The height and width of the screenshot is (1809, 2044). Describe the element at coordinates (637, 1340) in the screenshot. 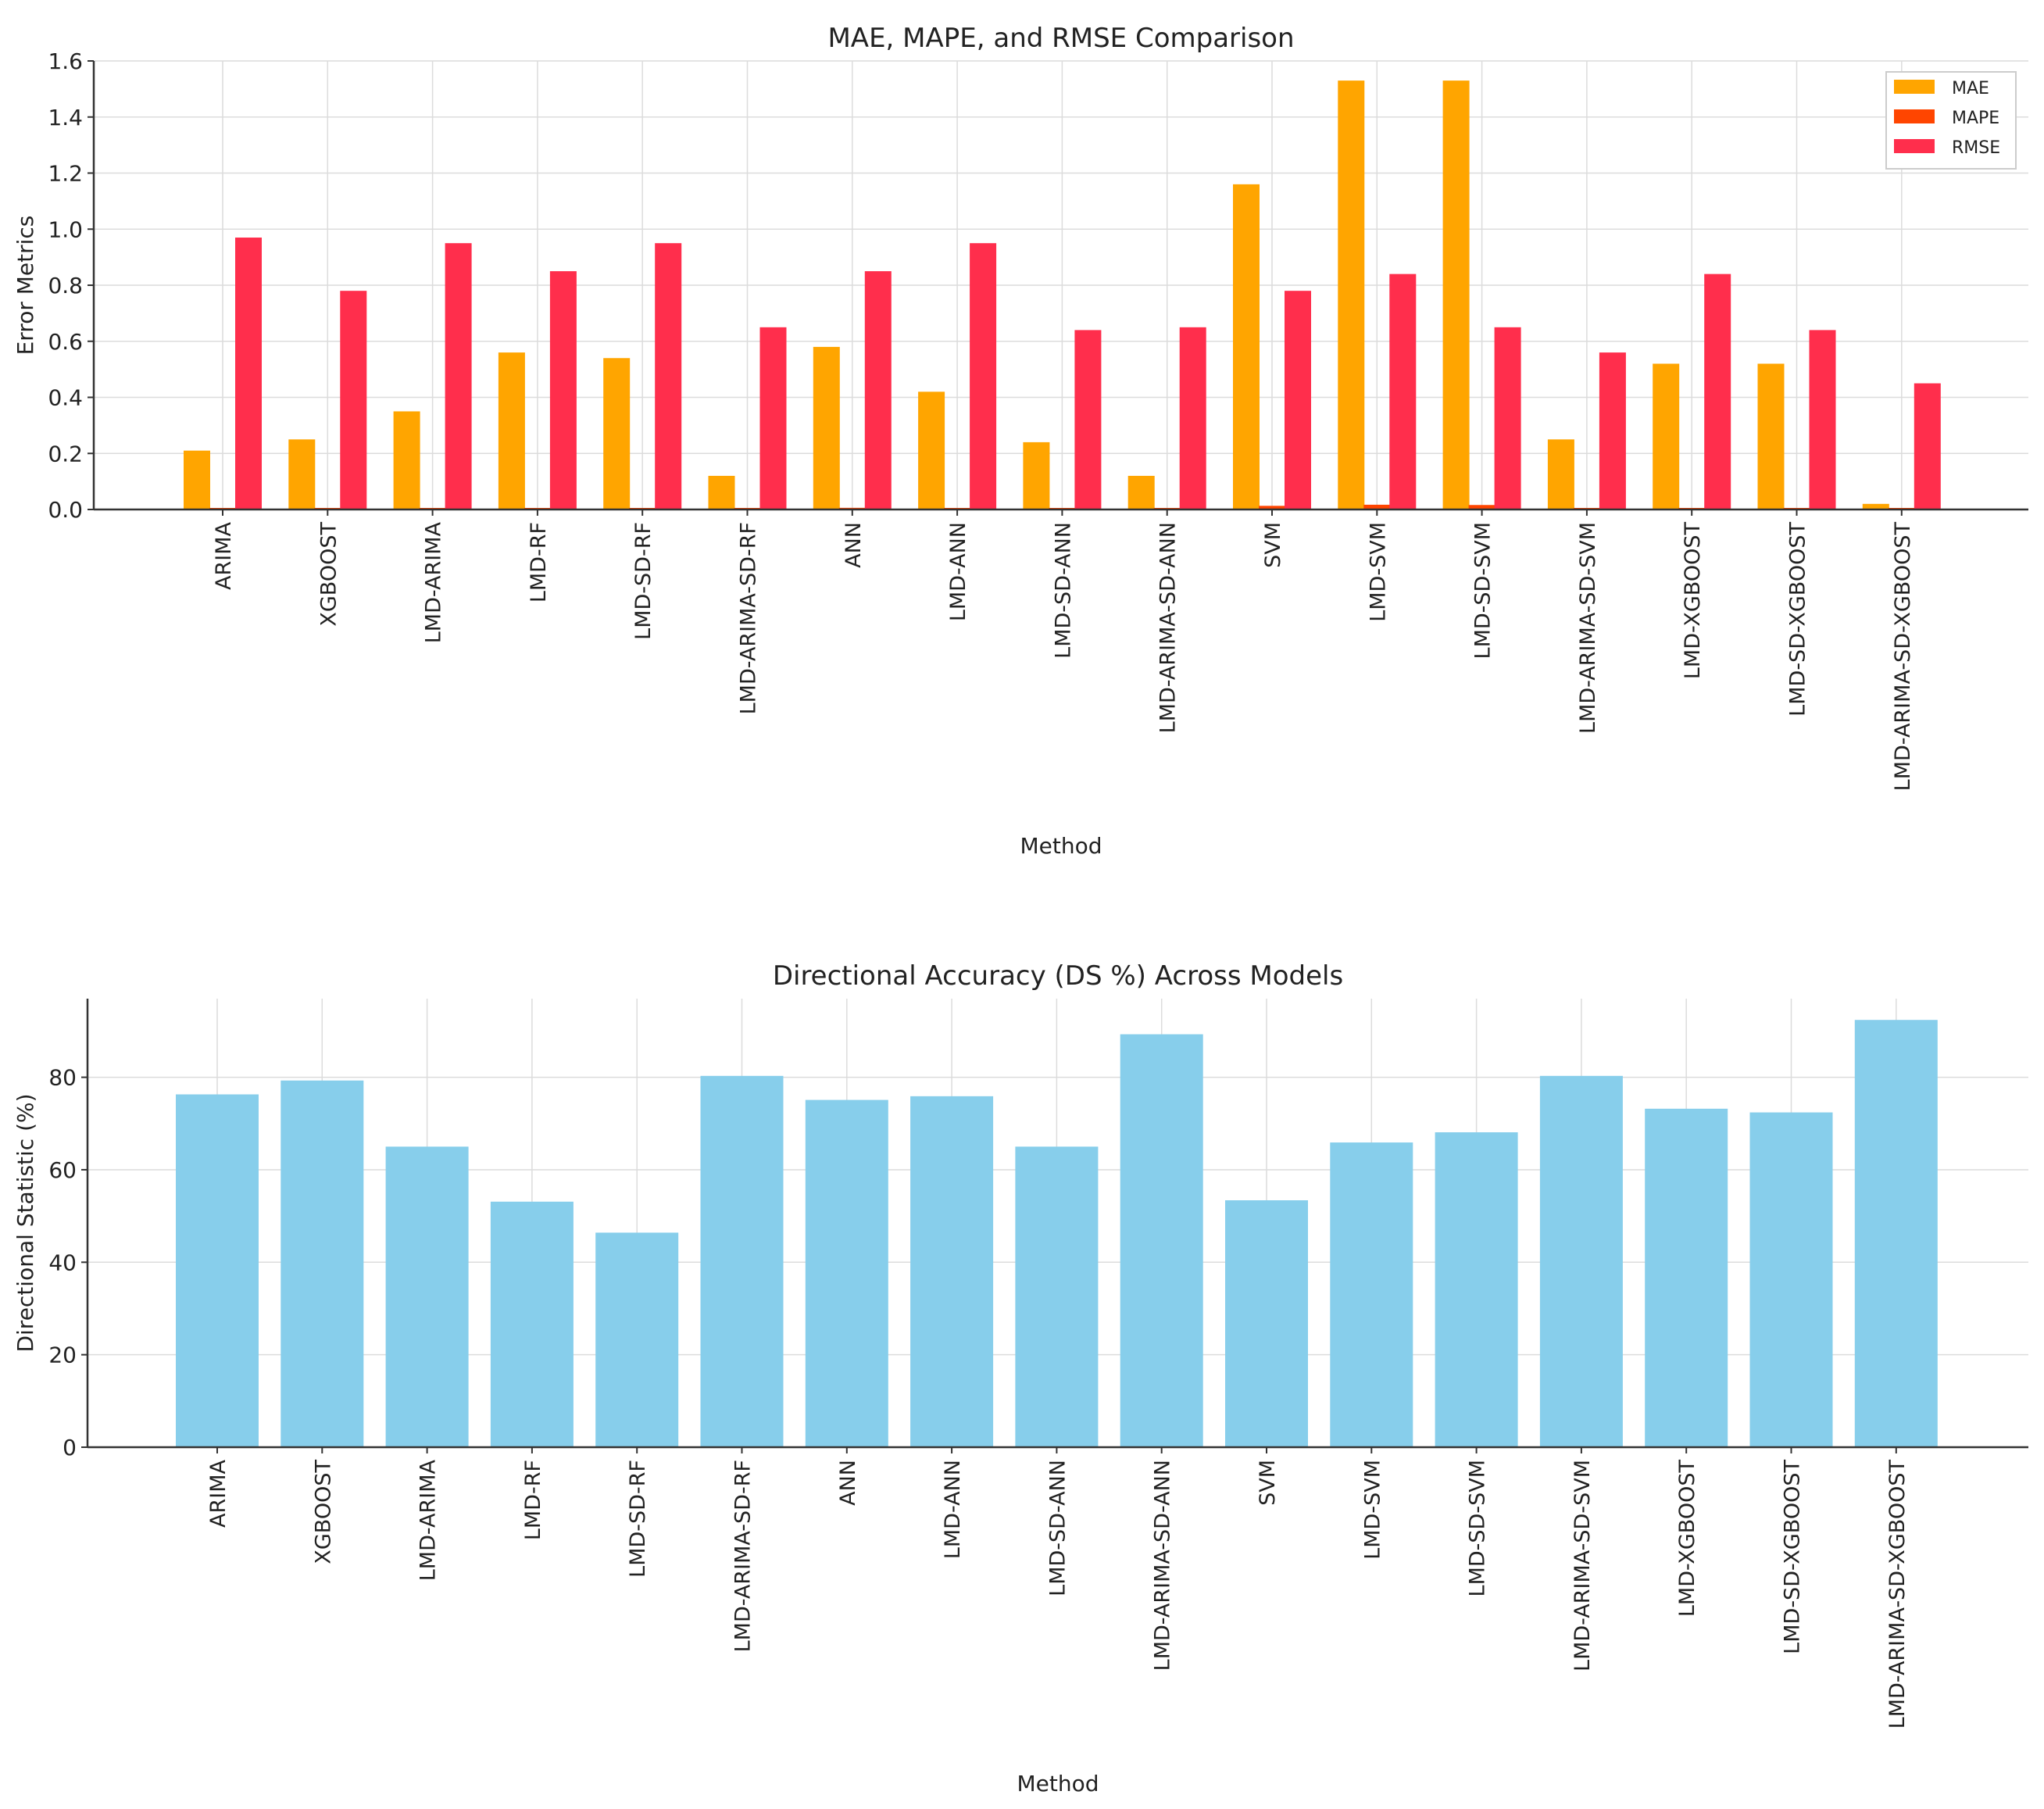

I see `chart2-bar-ds-lmd-sd-rf` at that location.